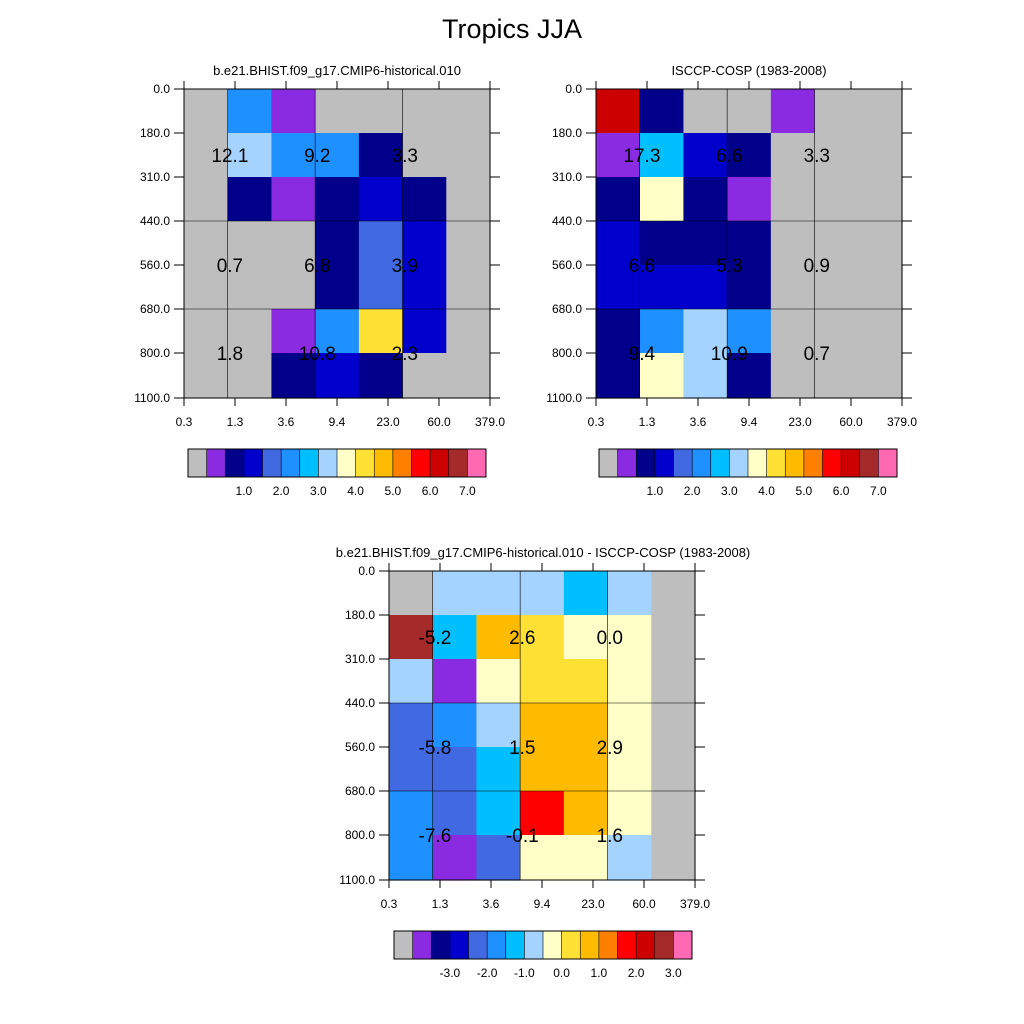 This screenshot has width=1024, height=1024. Describe the element at coordinates (749, 422) in the screenshot. I see `x-tick-label: 9.4` at that location.